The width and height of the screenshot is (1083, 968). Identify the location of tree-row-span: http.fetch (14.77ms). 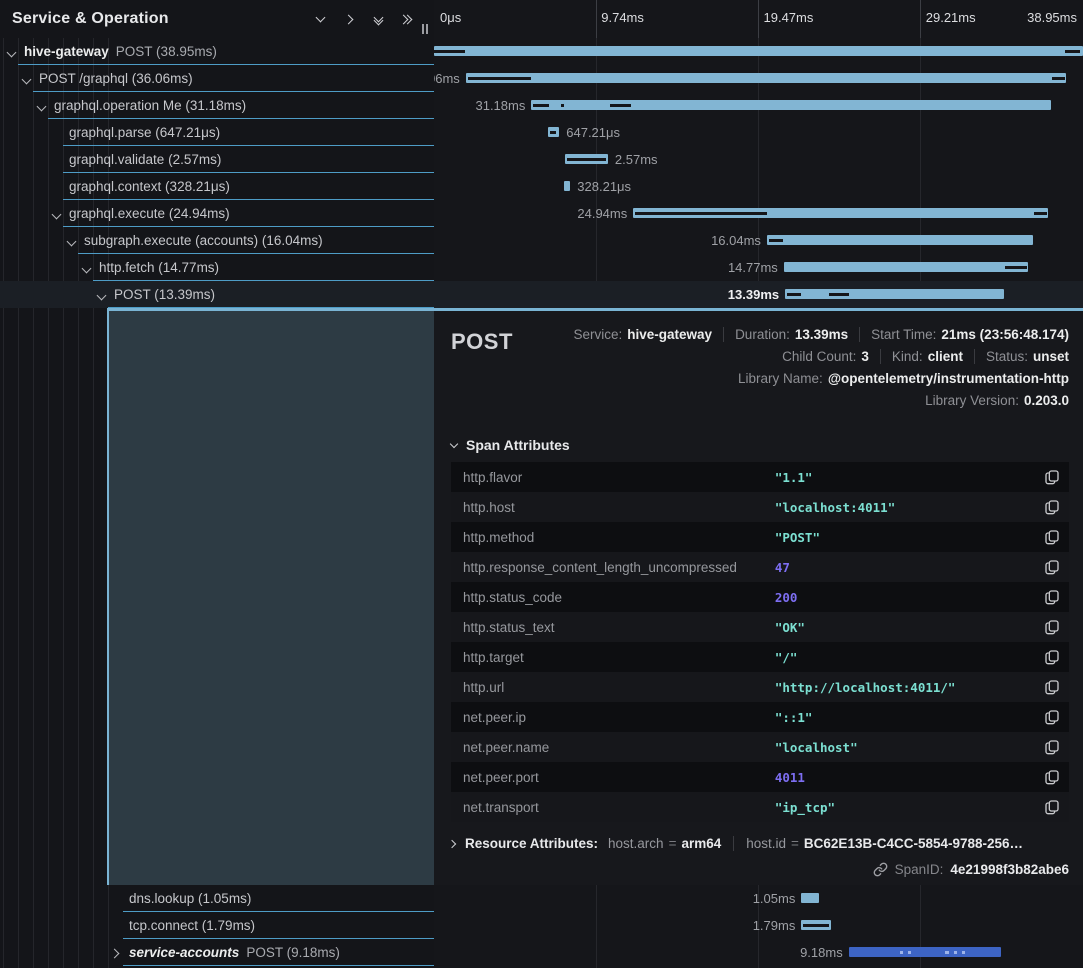
(217, 267).